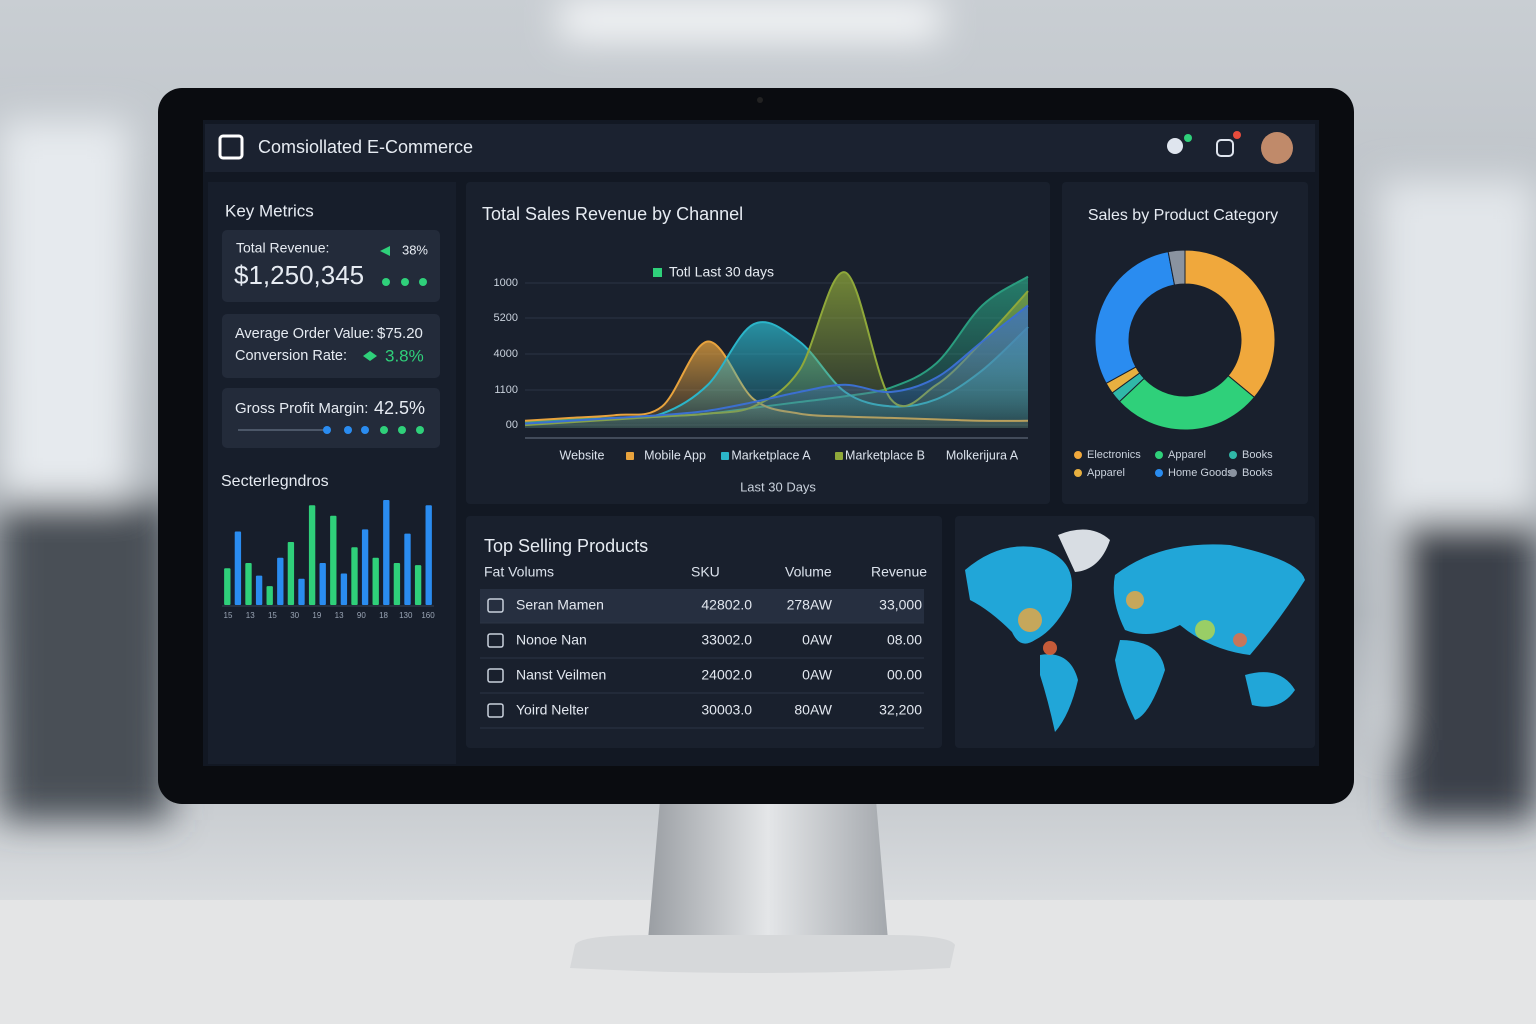 The image size is (1536, 1024). I want to click on diamond, so click(370, 356).